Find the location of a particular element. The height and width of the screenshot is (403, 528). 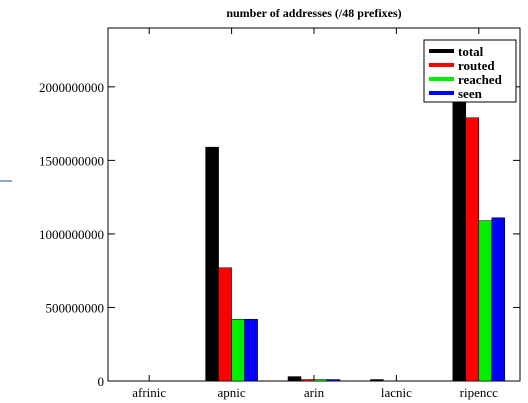

bar-total-arin is located at coordinates (294, 379).